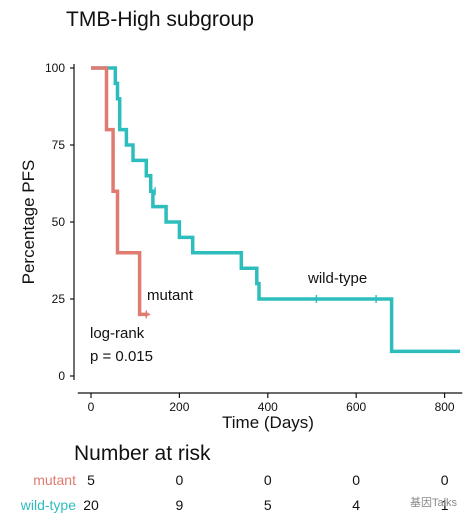  What do you see at coordinates (59, 145) in the screenshot?
I see `y-tick-label: 75` at bounding box center [59, 145].